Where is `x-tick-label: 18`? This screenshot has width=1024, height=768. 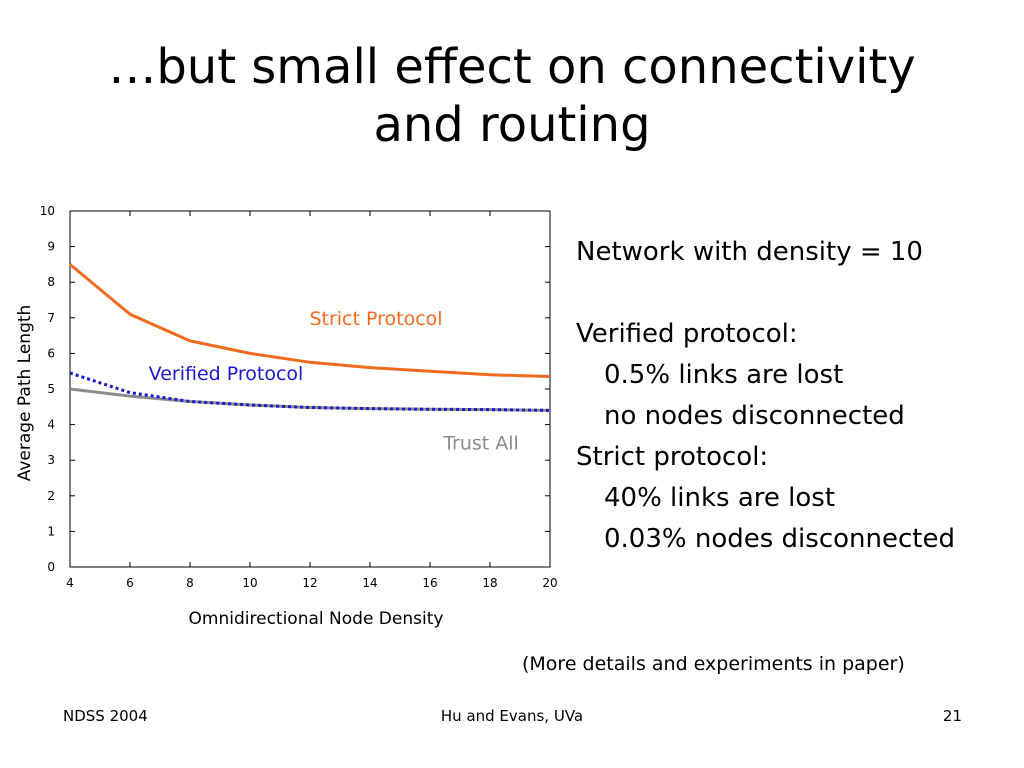
x-tick-label: 18 is located at coordinates (489, 583).